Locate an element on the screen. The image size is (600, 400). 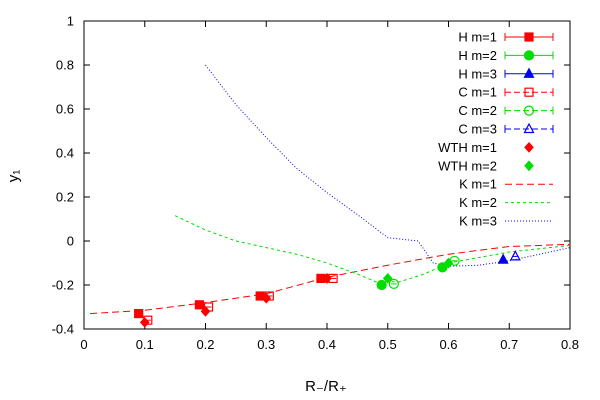
y-tick-label: 0.6 is located at coordinates (65, 109).